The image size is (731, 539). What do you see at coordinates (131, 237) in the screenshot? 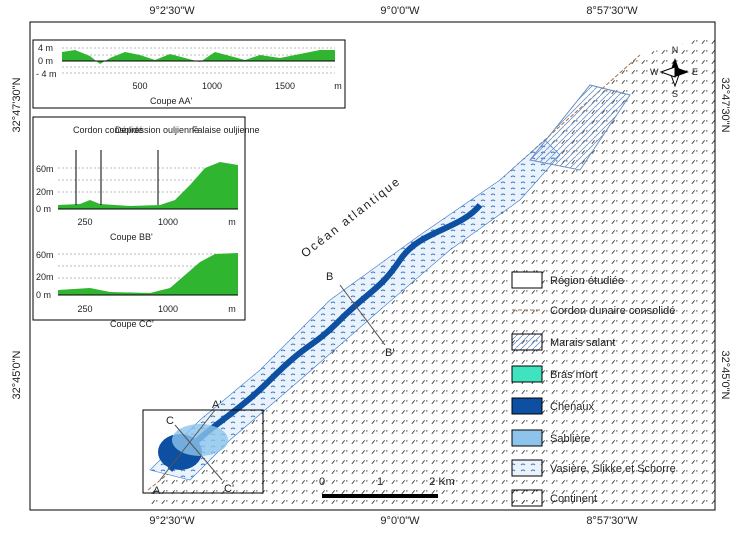
I see `profile-title: Coupe BB'` at bounding box center [131, 237].